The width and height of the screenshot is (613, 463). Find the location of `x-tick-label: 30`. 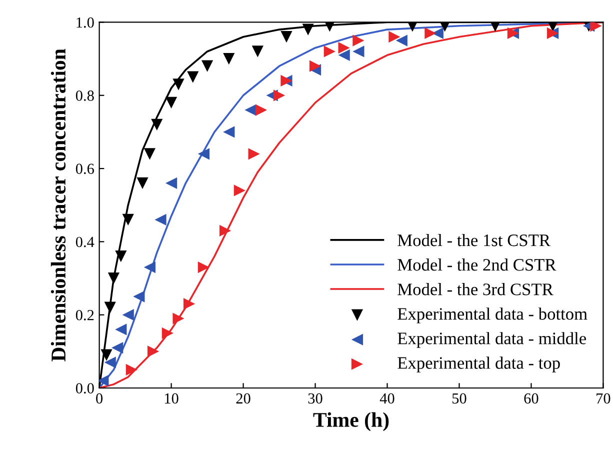

x-tick-label: 30 is located at coordinates (315, 398).